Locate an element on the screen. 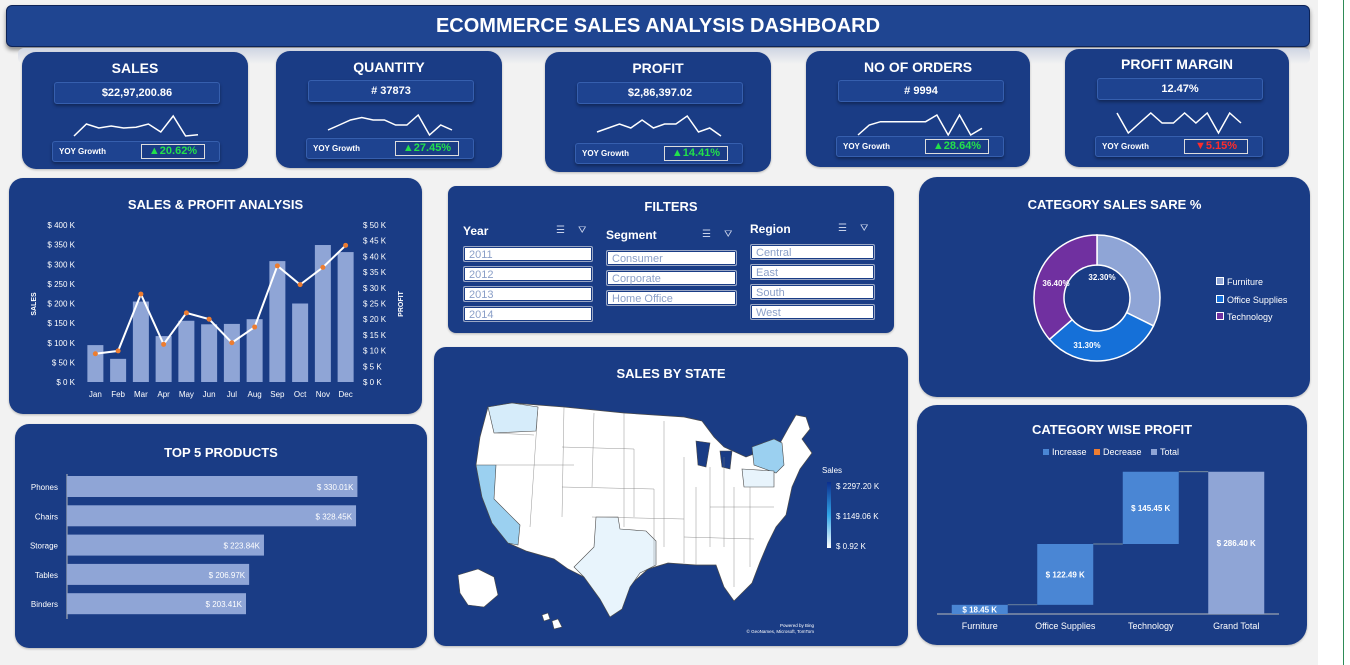 The width and height of the screenshot is (1350, 665). x-tick-label: Oct is located at coordinates (300, 394).